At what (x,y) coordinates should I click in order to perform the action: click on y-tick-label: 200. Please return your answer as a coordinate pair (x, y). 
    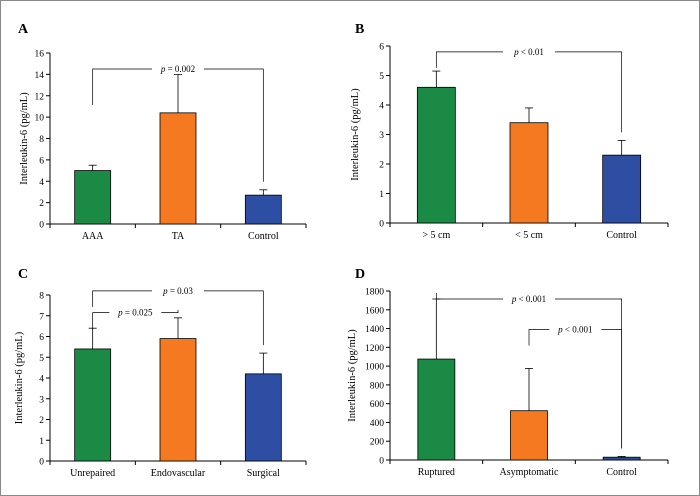
    Looking at the image, I should click on (377, 443).